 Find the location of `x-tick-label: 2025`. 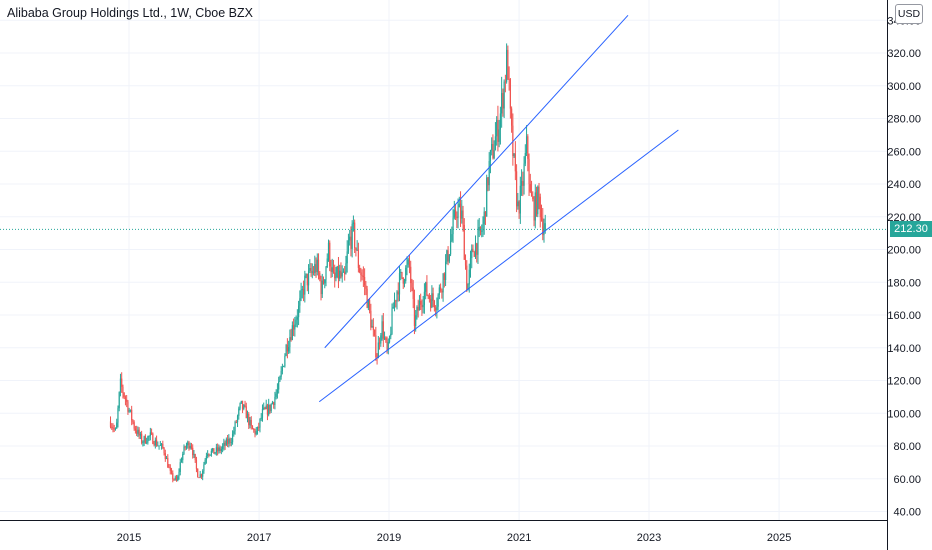

x-tick-label: 2025 is located at coordinates (779, 538).